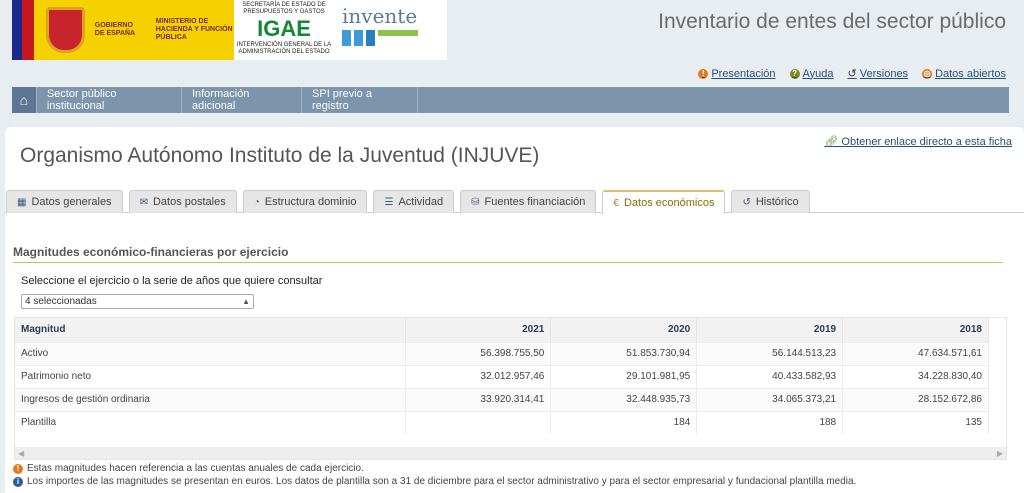  I want to click on tab-datos-postales: ✉ Datos postales, so click(182, 201).